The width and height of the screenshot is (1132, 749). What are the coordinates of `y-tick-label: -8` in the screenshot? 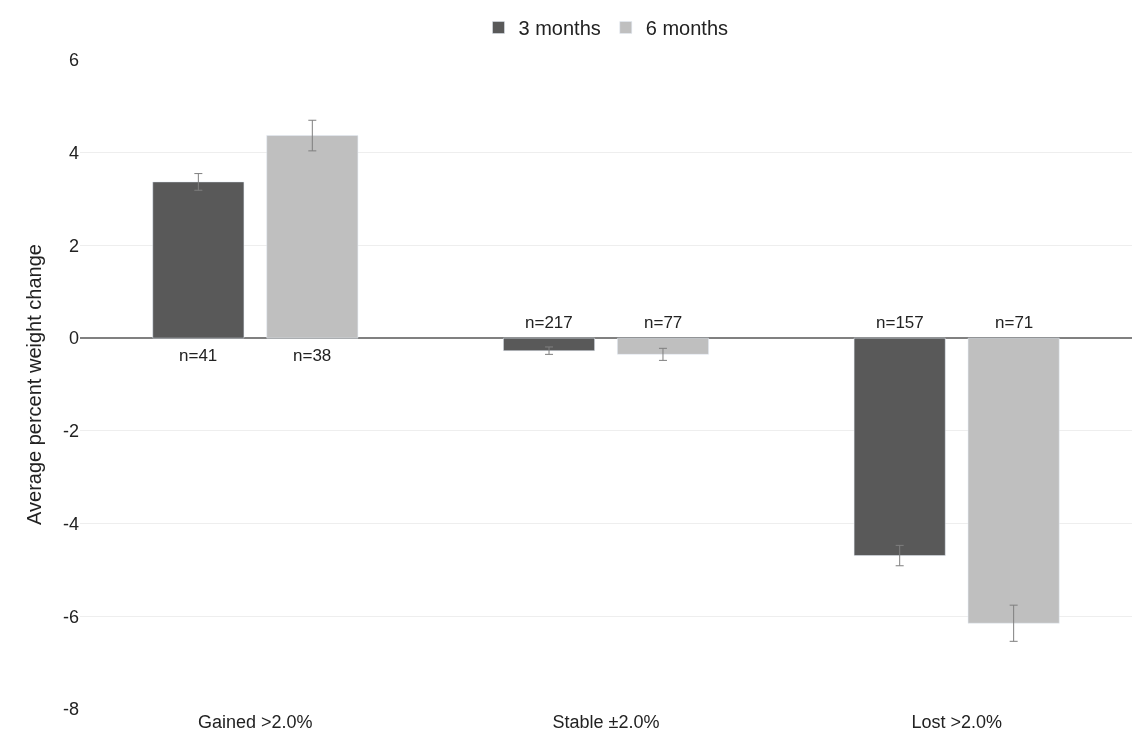 It's located at (70, 709).